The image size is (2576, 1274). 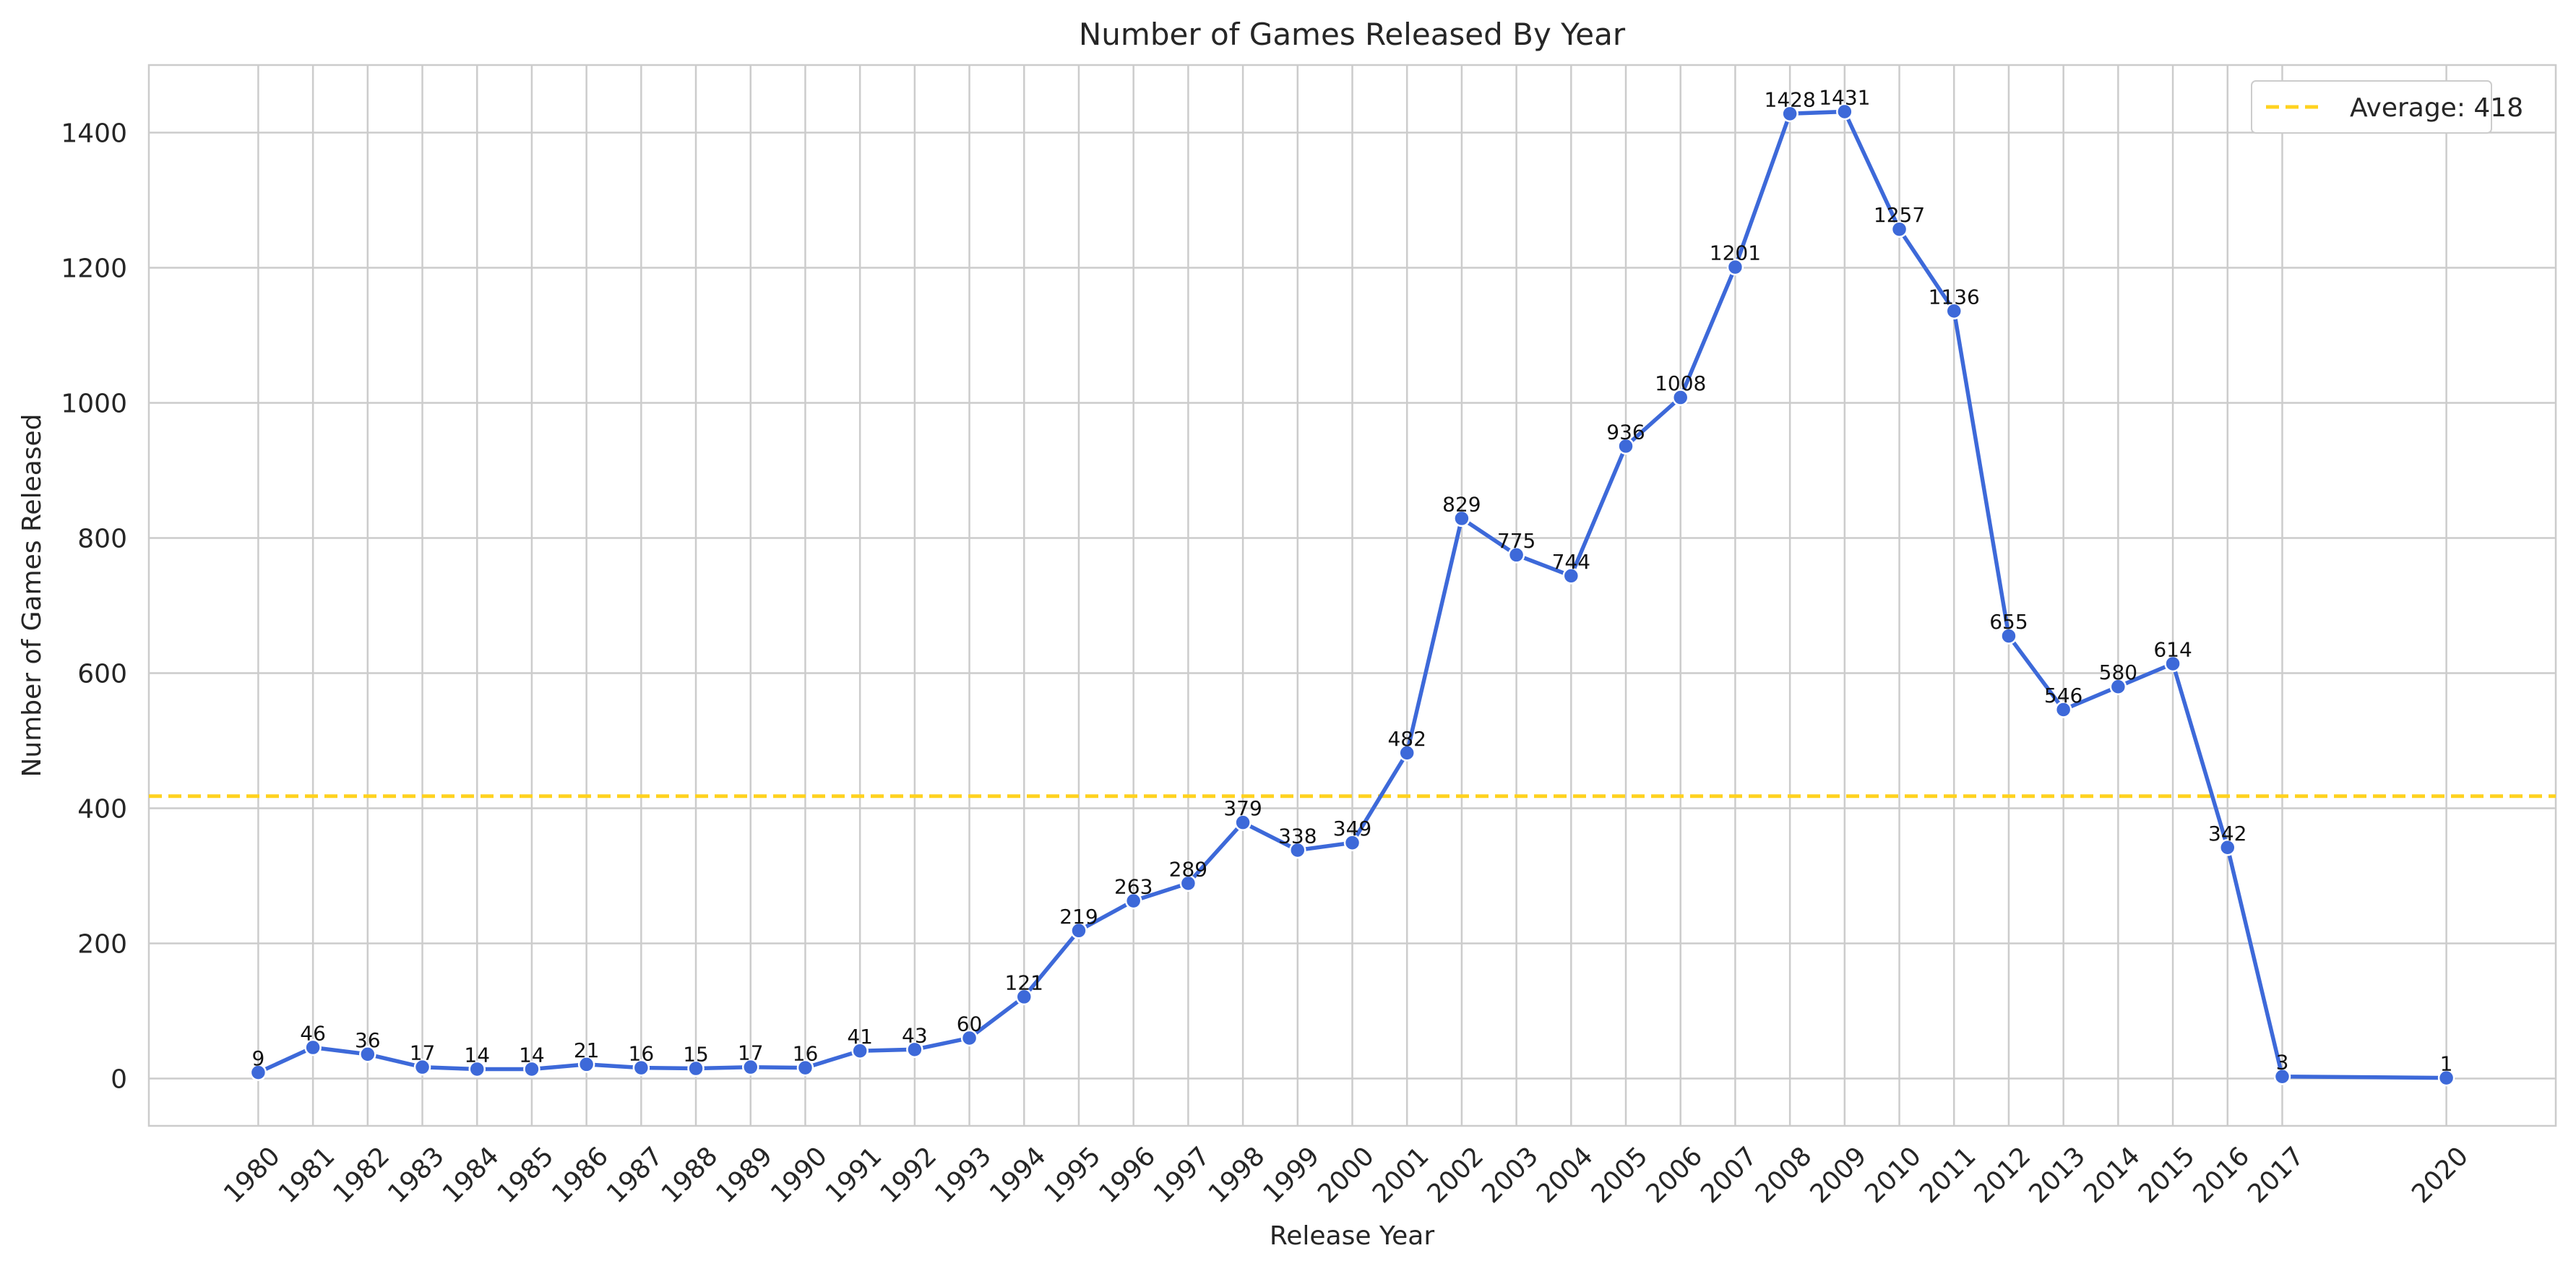 I want to click on x-tick-label-1981: 1981, so click(x=307, y=1175).